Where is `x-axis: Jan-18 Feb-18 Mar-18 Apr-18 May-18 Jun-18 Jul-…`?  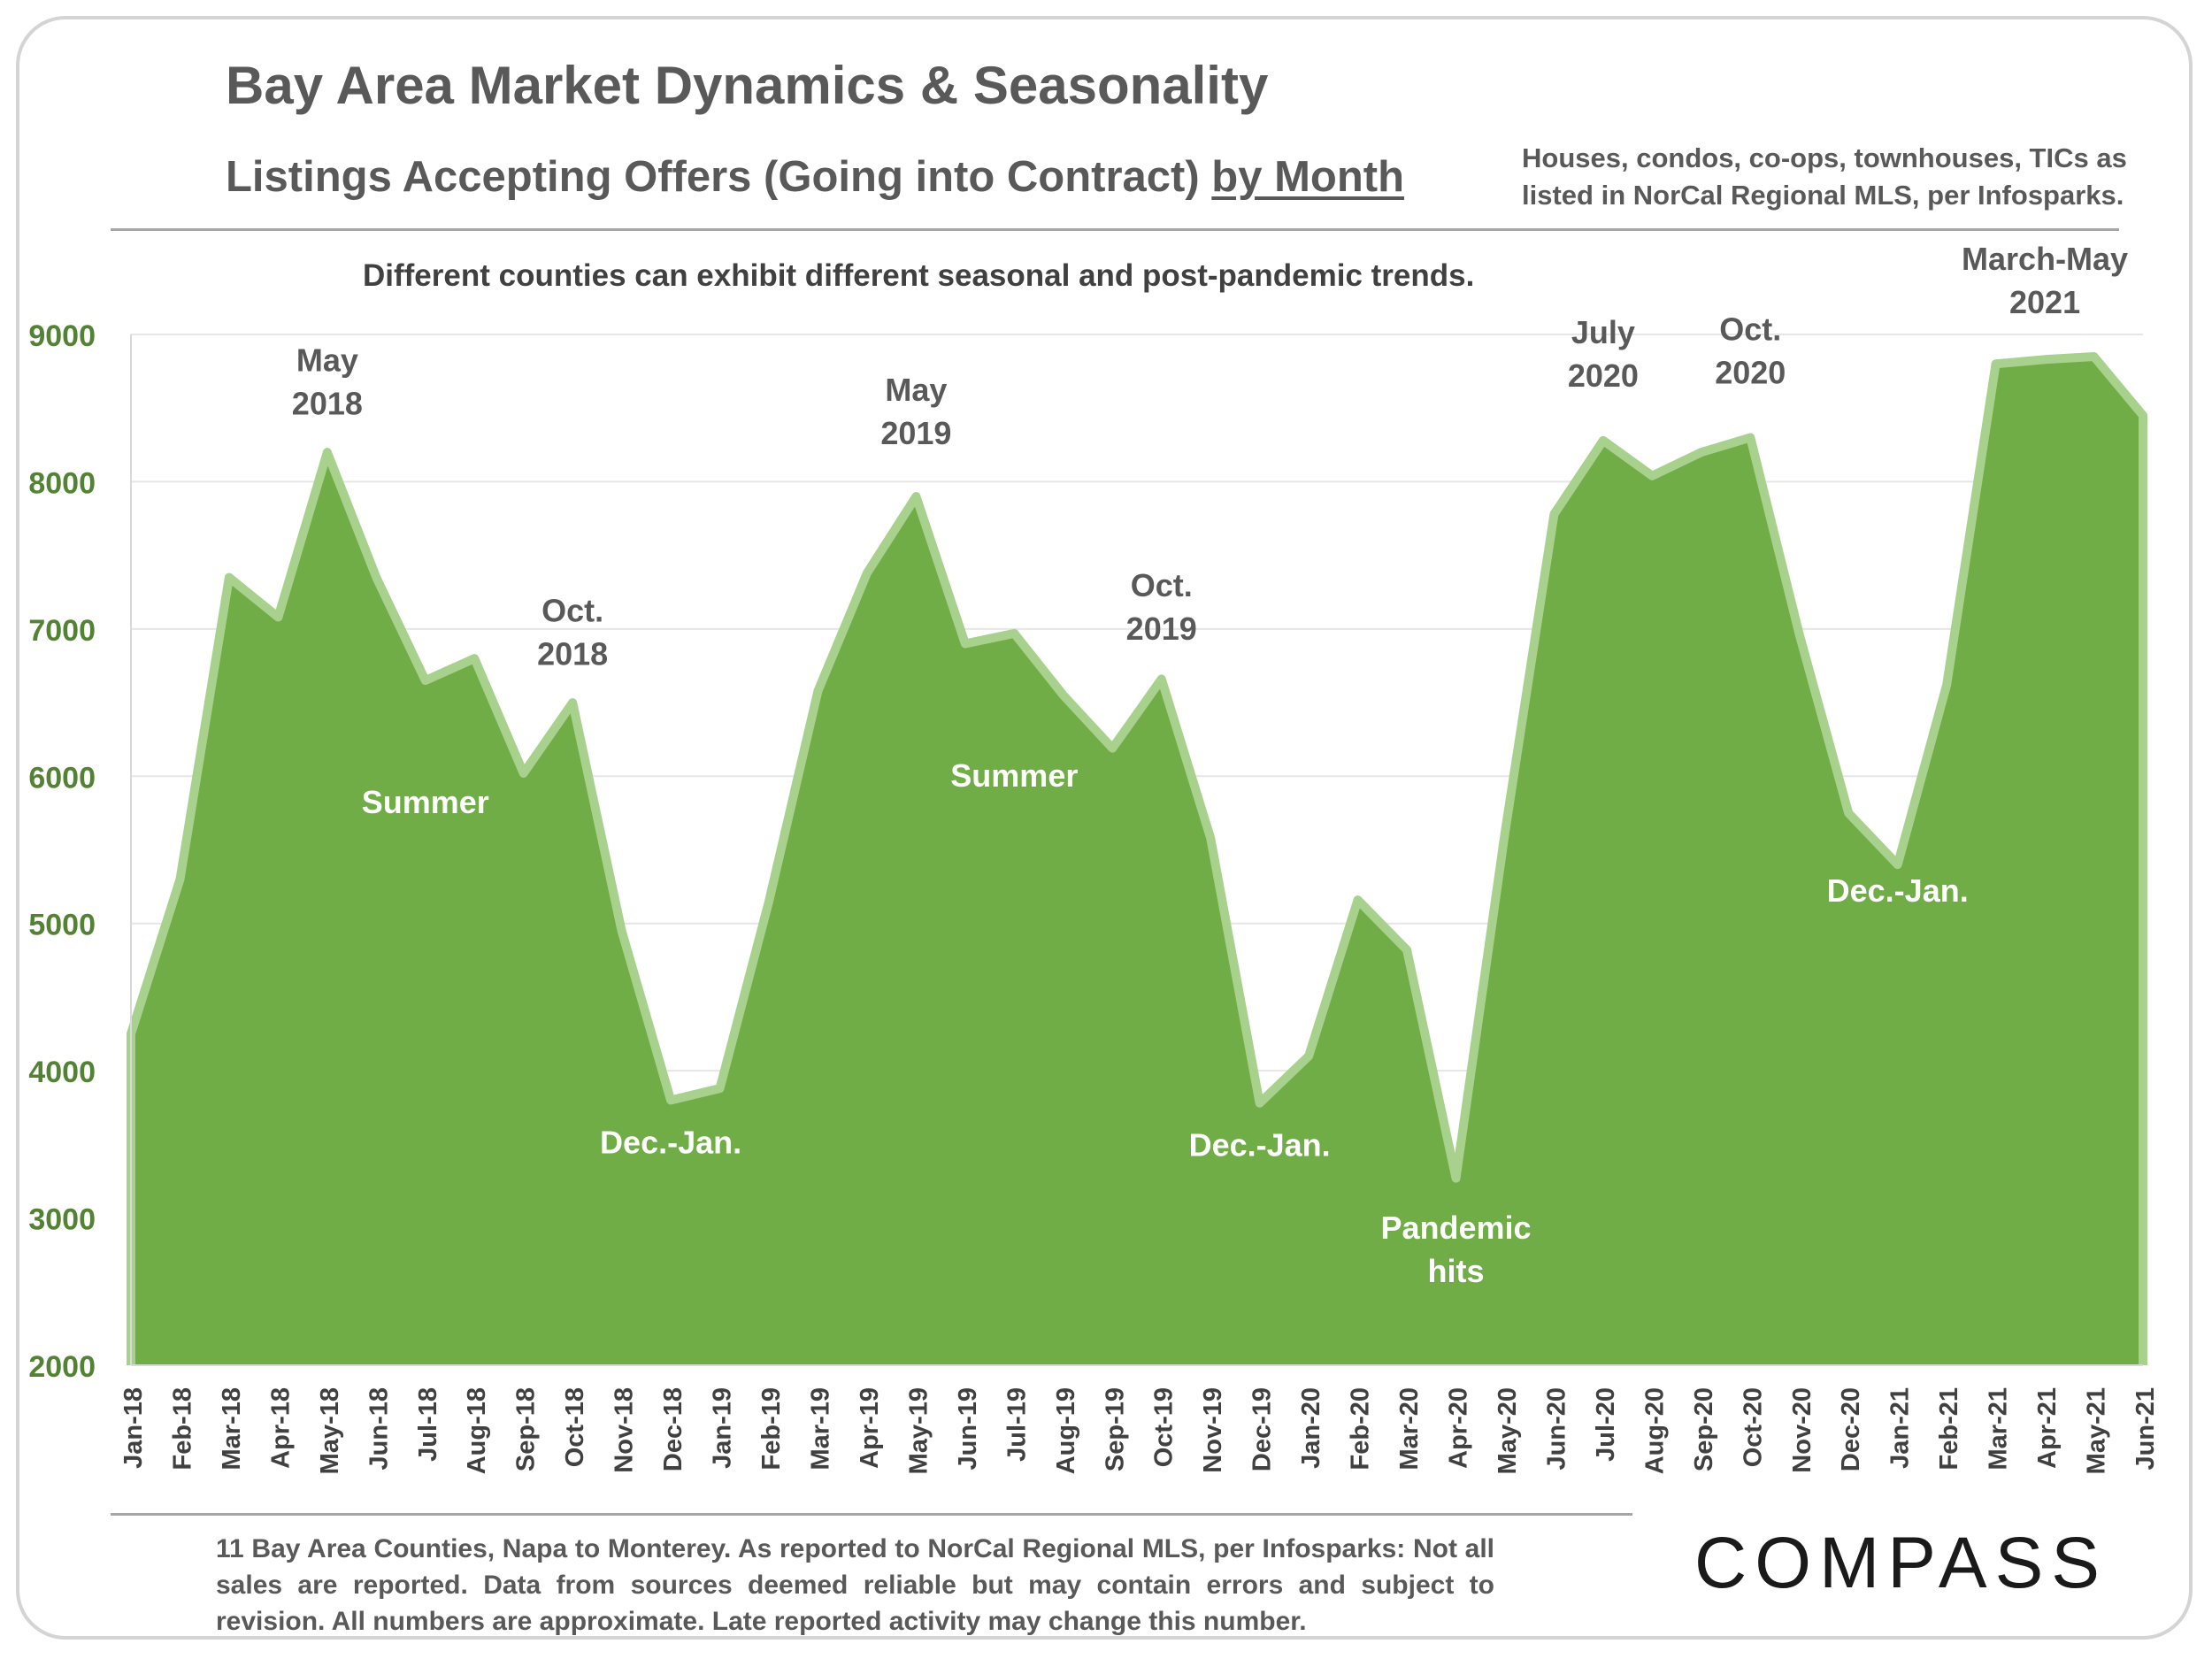
x-axis: Jan-18 Feb-18 Mar-18 Apr-18 May-18 Jun-18 Jul-… is located at coordinates (1139, 1419).